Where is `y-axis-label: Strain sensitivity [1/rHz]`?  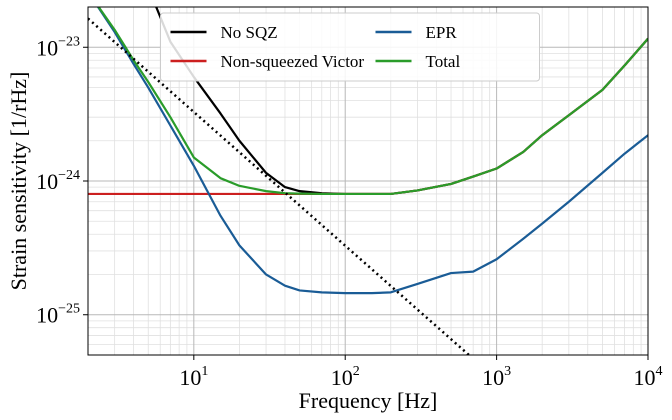
y-axis-label: Strain sensitivity [1/rHz] is located at coordinates (18, 181).